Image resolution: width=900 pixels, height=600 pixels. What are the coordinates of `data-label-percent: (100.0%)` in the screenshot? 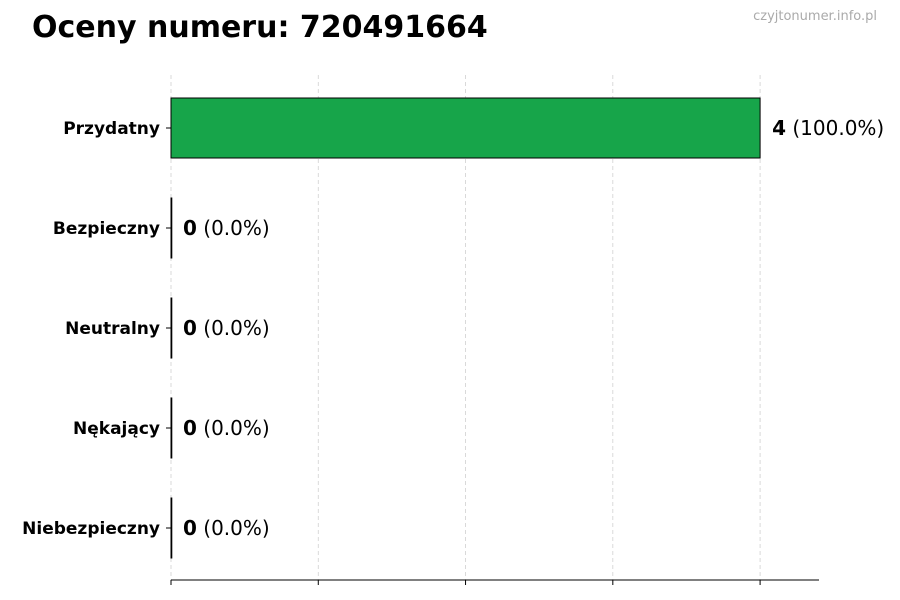 It's located at (835, 128).